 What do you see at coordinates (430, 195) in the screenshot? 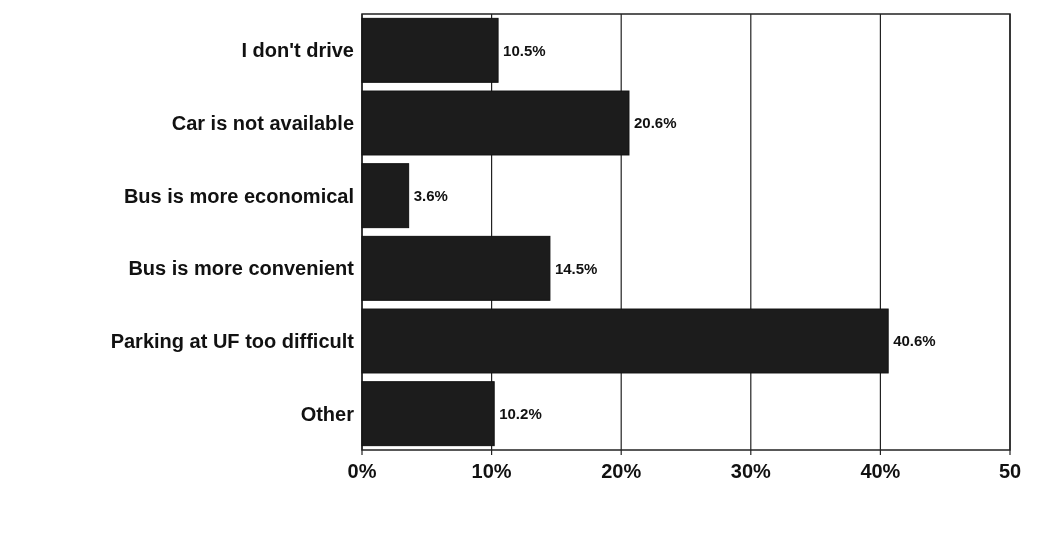
I see `data-label: 3.6%` at bounding box center [430, 195].